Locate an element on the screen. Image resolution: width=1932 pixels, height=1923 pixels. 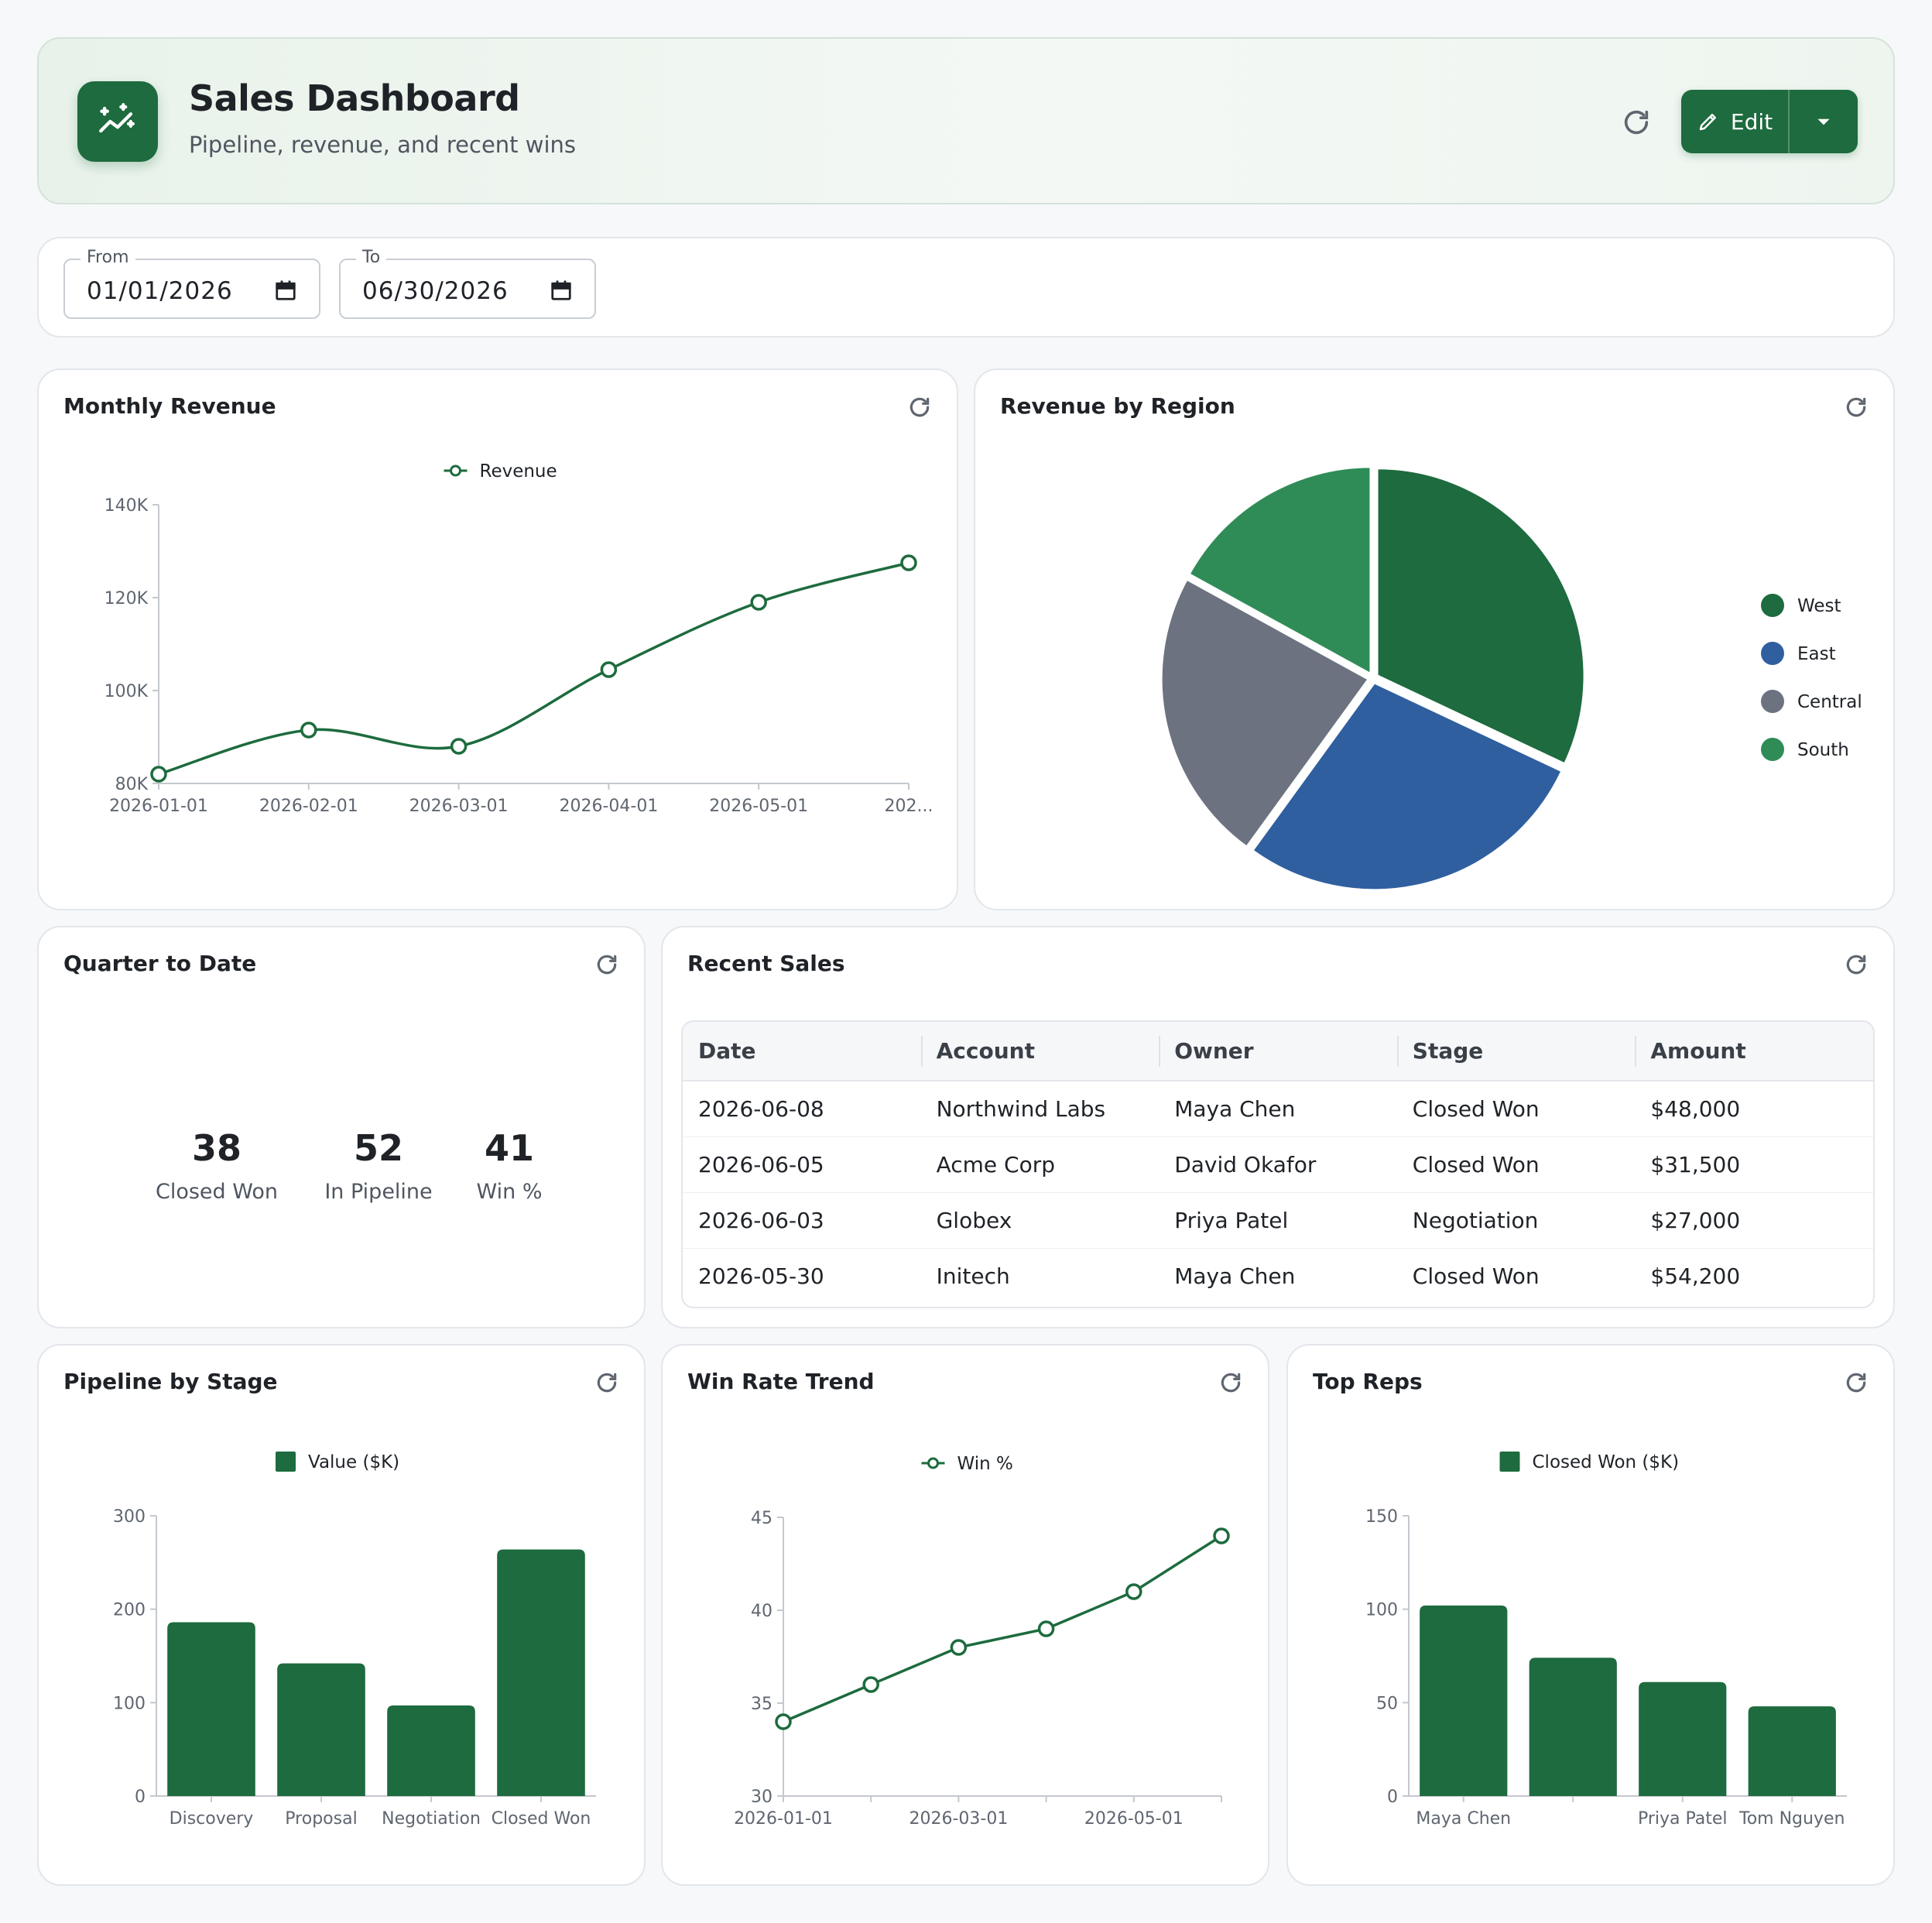
legend-label: Central is located at coordinates (1829, 702).